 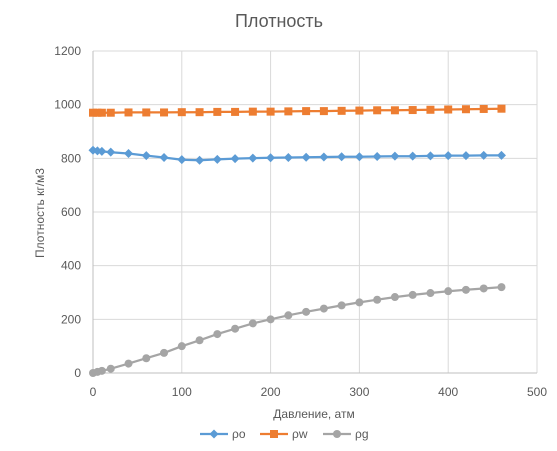 I want to click on legend-entry: ρo, so click(x=223, y=434).